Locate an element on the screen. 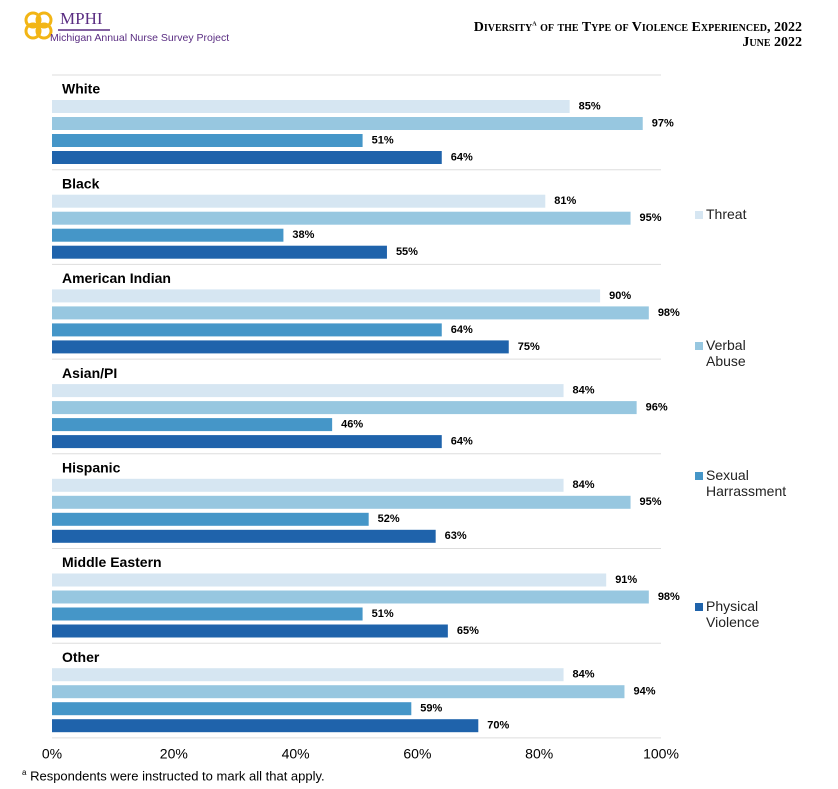 The image size is (838, 789). value-label: 96% is located at coordinates (657, 408).